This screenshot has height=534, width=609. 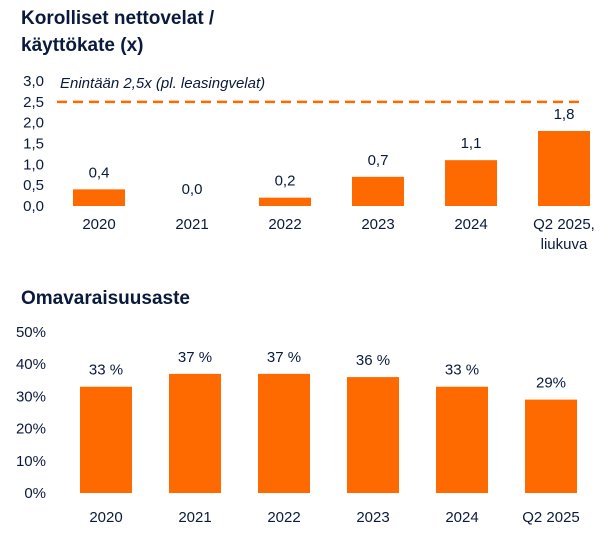 I want to click on chart1-category-label: 2024, so click(x=470, y=224).